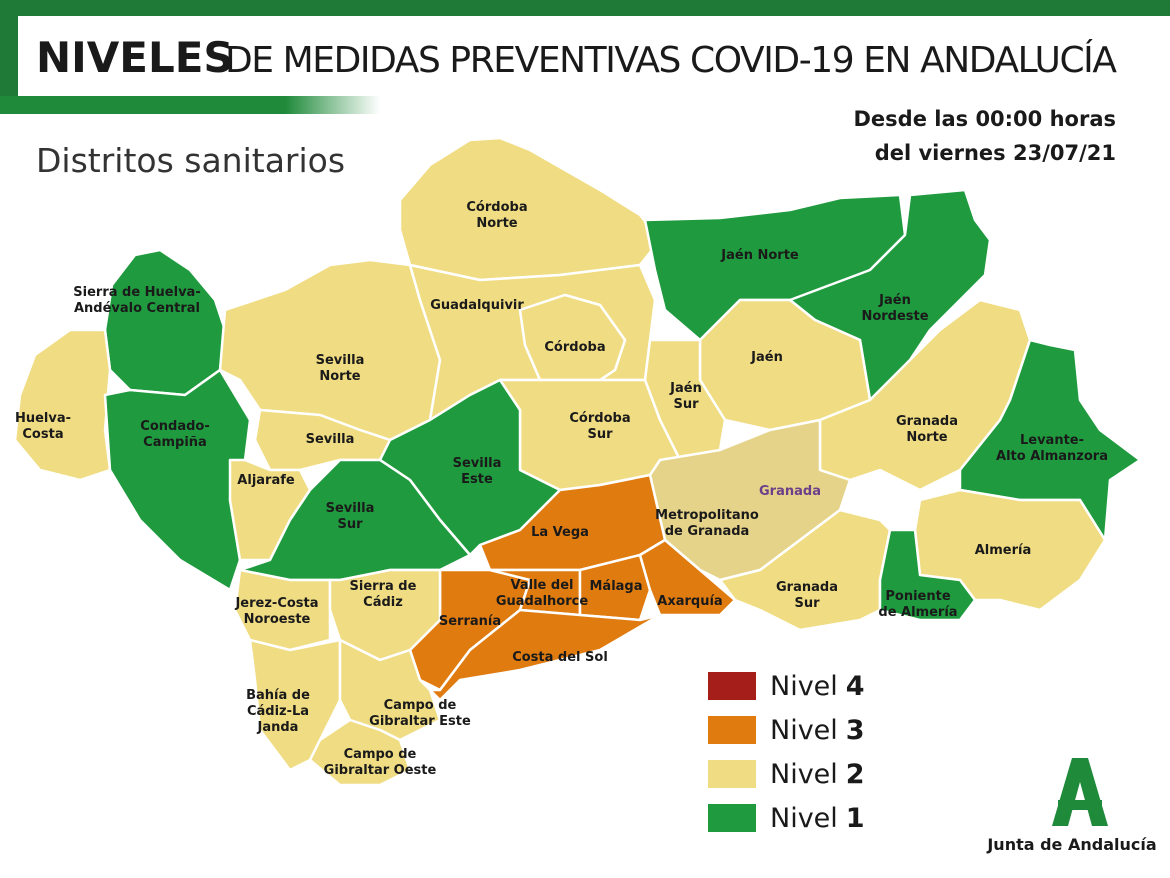  Describe the element at coordinates (383, 602) in the screenshot. I see `district-label: Cádiz` at that location.